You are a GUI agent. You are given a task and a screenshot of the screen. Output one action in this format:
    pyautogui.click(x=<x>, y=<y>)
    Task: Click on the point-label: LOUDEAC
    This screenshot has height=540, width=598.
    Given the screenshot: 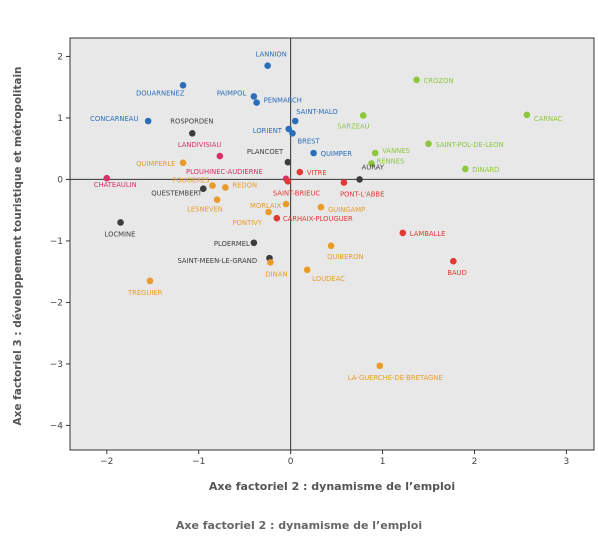 What is the action you would take?
    pyautogui.click(x=328, y=279)
    